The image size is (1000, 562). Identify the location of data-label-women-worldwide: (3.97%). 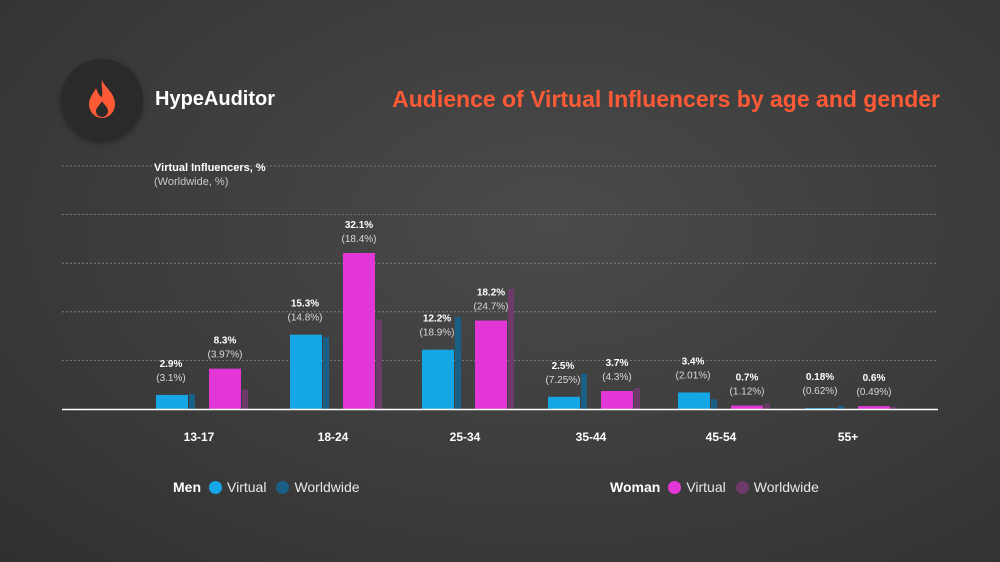
(224, 355).